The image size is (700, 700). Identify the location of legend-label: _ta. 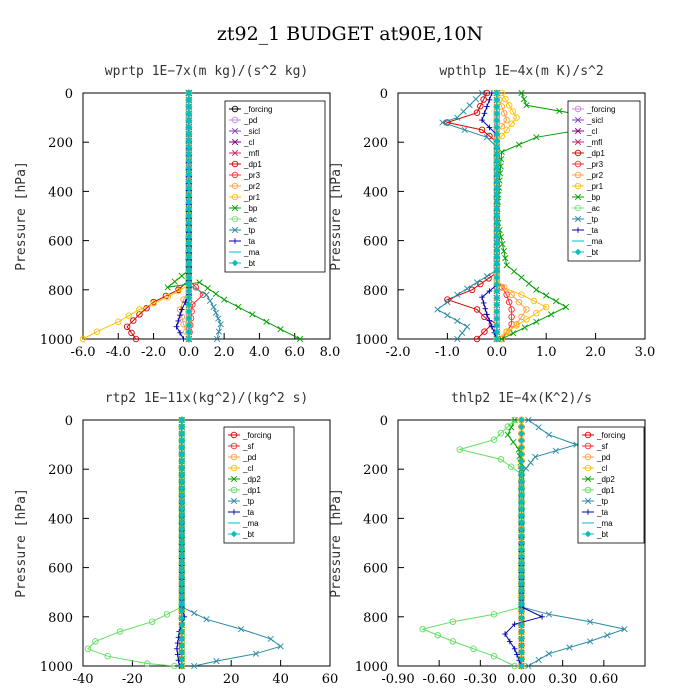
(249, 241).